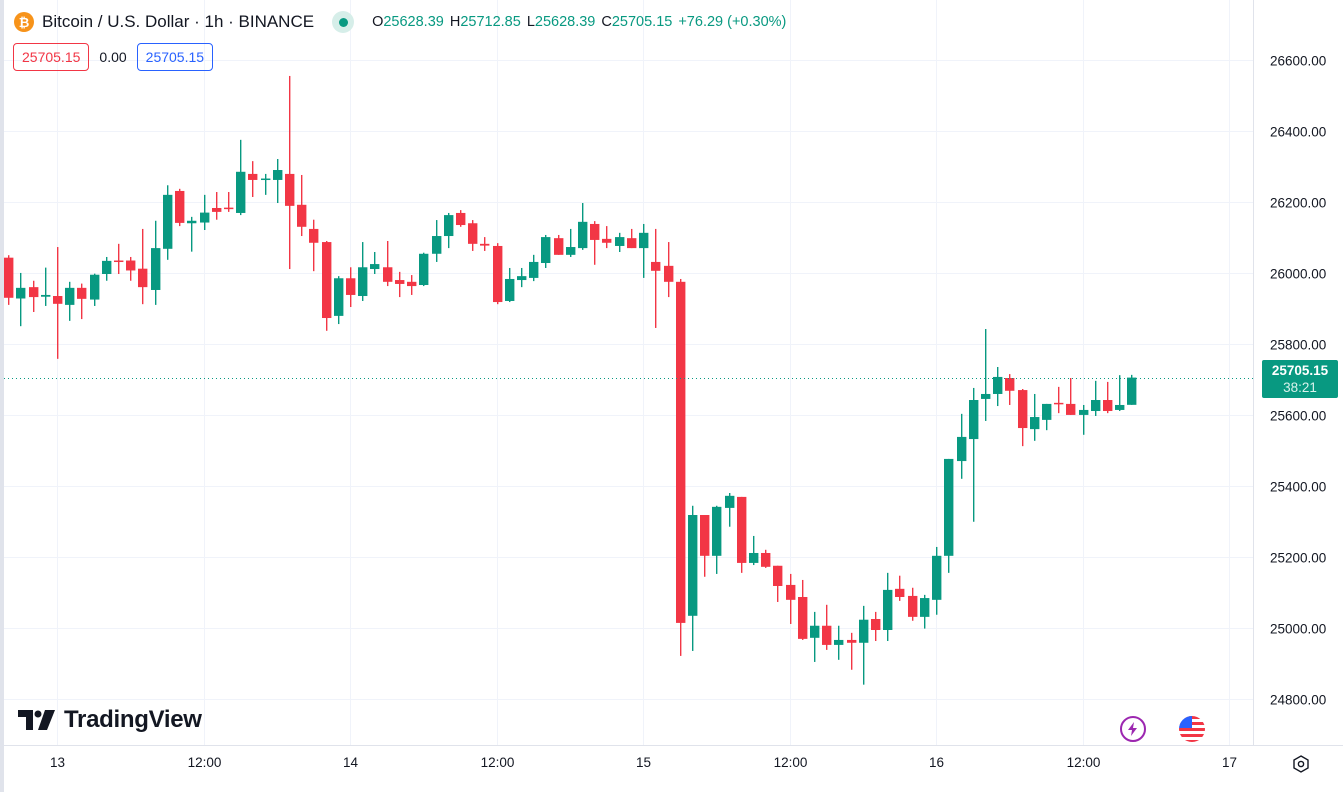 The height and width of the screenshot is (792, 1343). I want to click on sell-button: 25705.15, so click(51, 57).